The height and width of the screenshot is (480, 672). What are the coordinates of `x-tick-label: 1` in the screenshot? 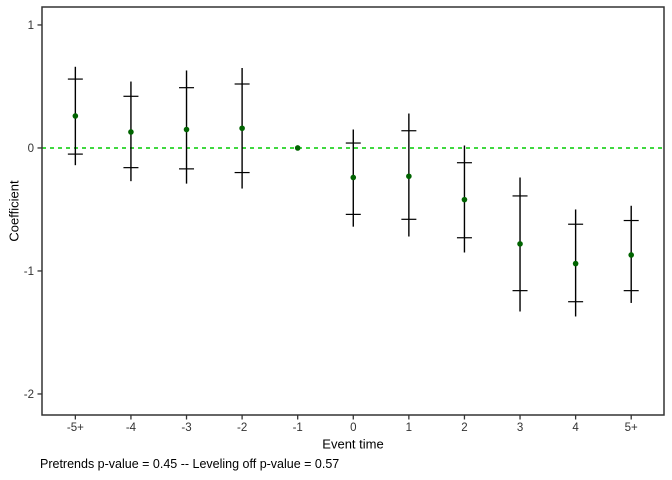 It's located at (409, 428).